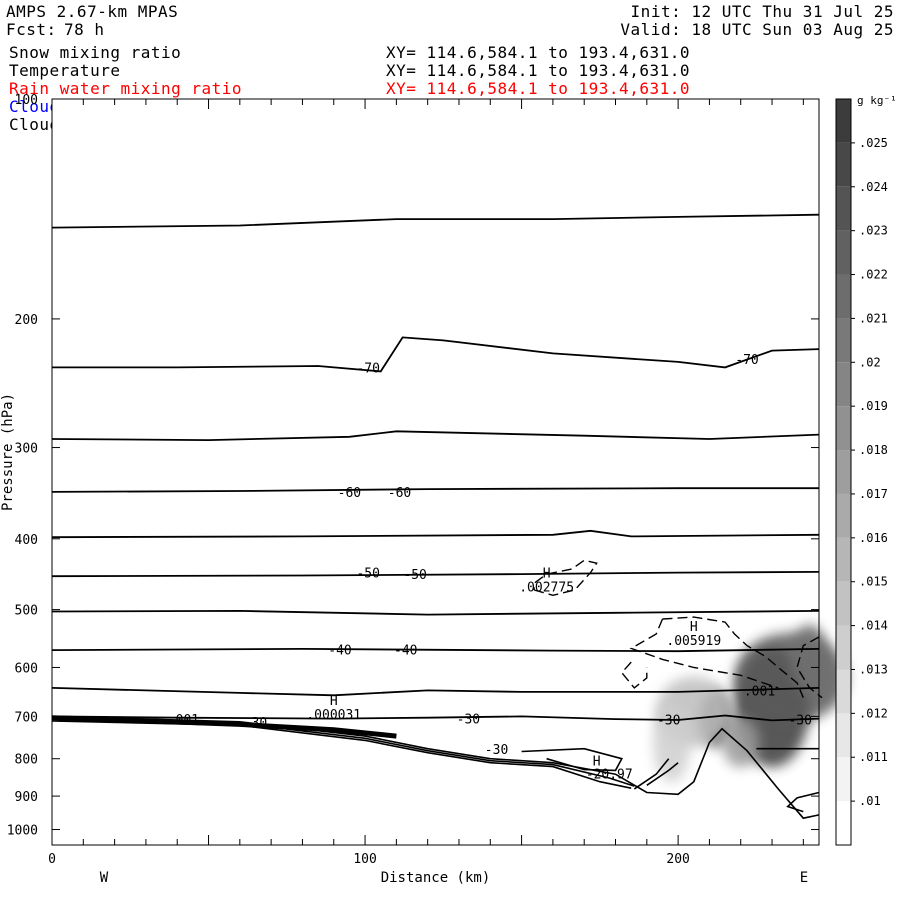 Image resolution: width=900 pixels, height=900 pixels. I want to click on x-tick-label: 0, so click(52, 859).